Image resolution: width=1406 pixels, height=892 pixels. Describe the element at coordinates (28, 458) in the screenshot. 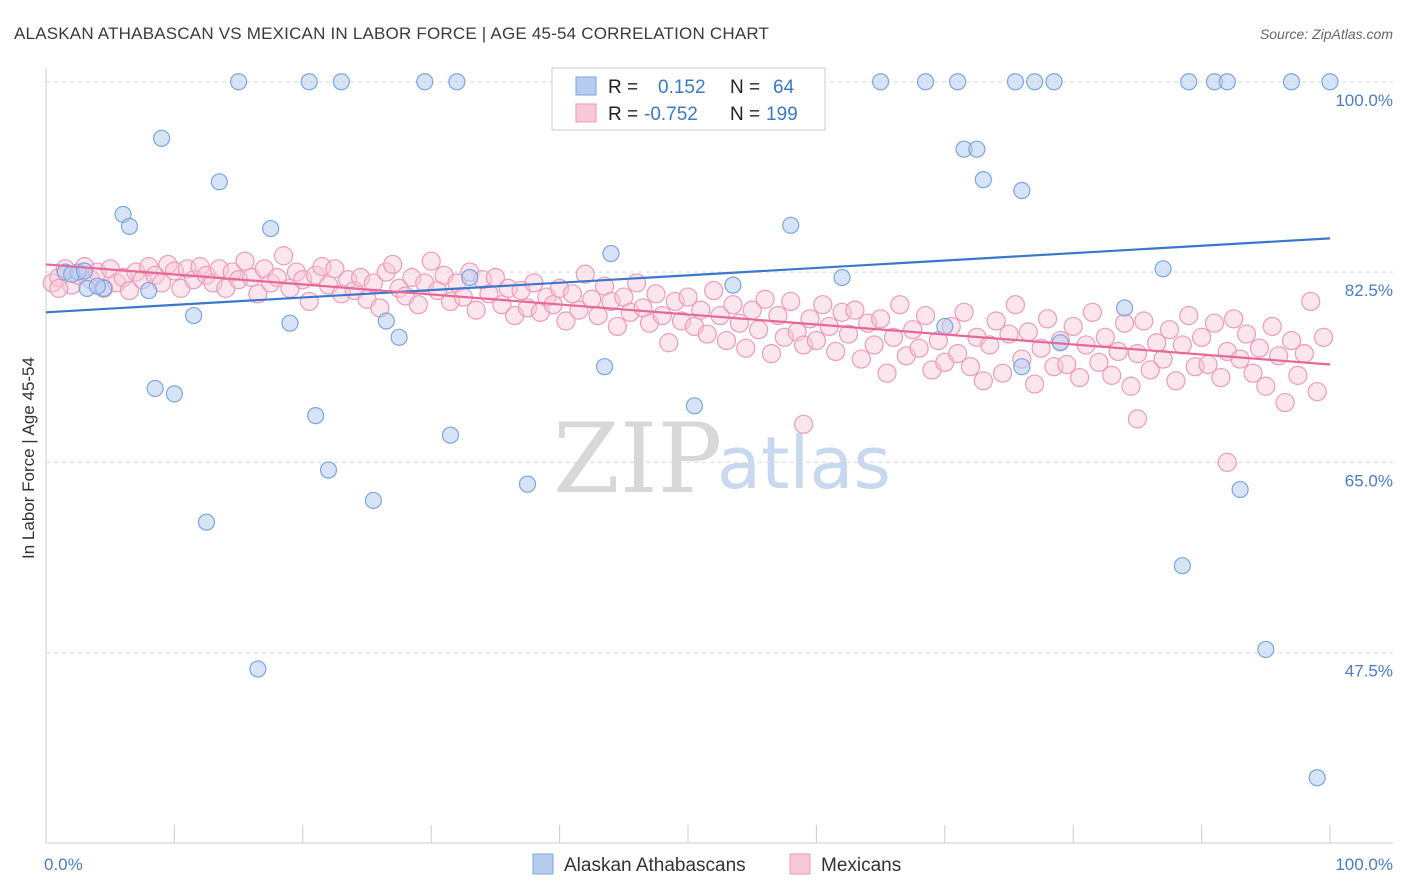

I see `y-axis-label: In Labor Force | Age 45-54` at that location.